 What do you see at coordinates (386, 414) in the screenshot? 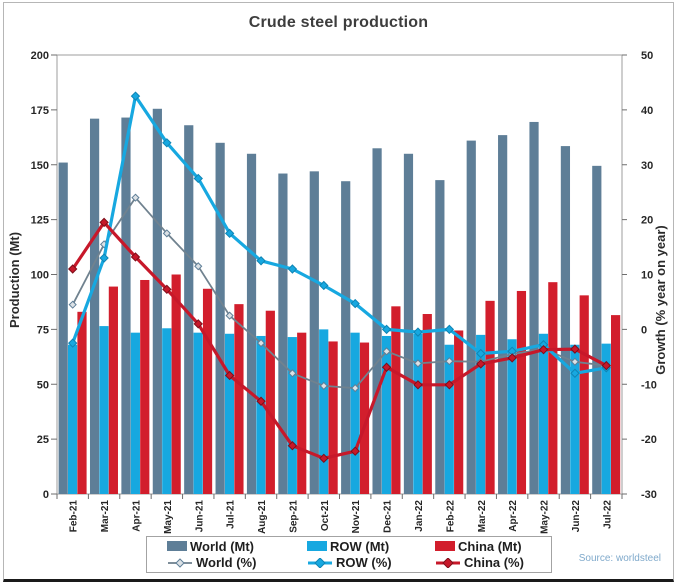
I see `bar-row-mt--dec-21` at bounding box center [386, 414].